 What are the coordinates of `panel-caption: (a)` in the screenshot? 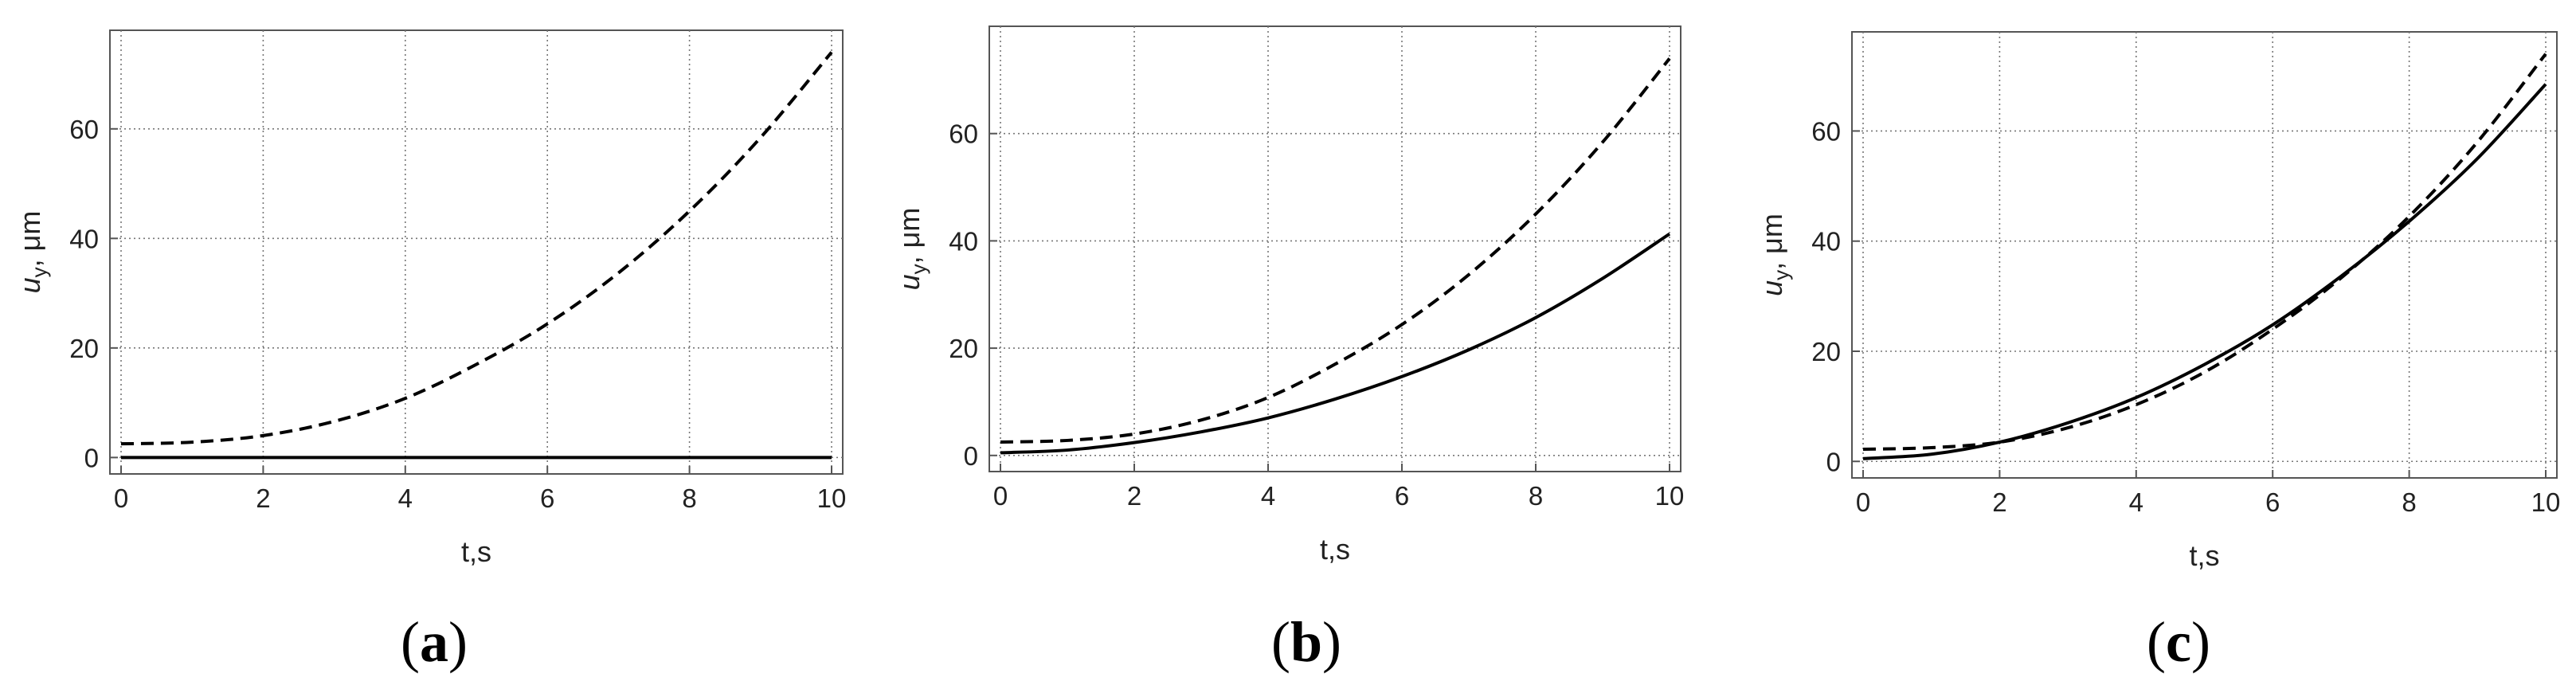 It's located at (434, 642).